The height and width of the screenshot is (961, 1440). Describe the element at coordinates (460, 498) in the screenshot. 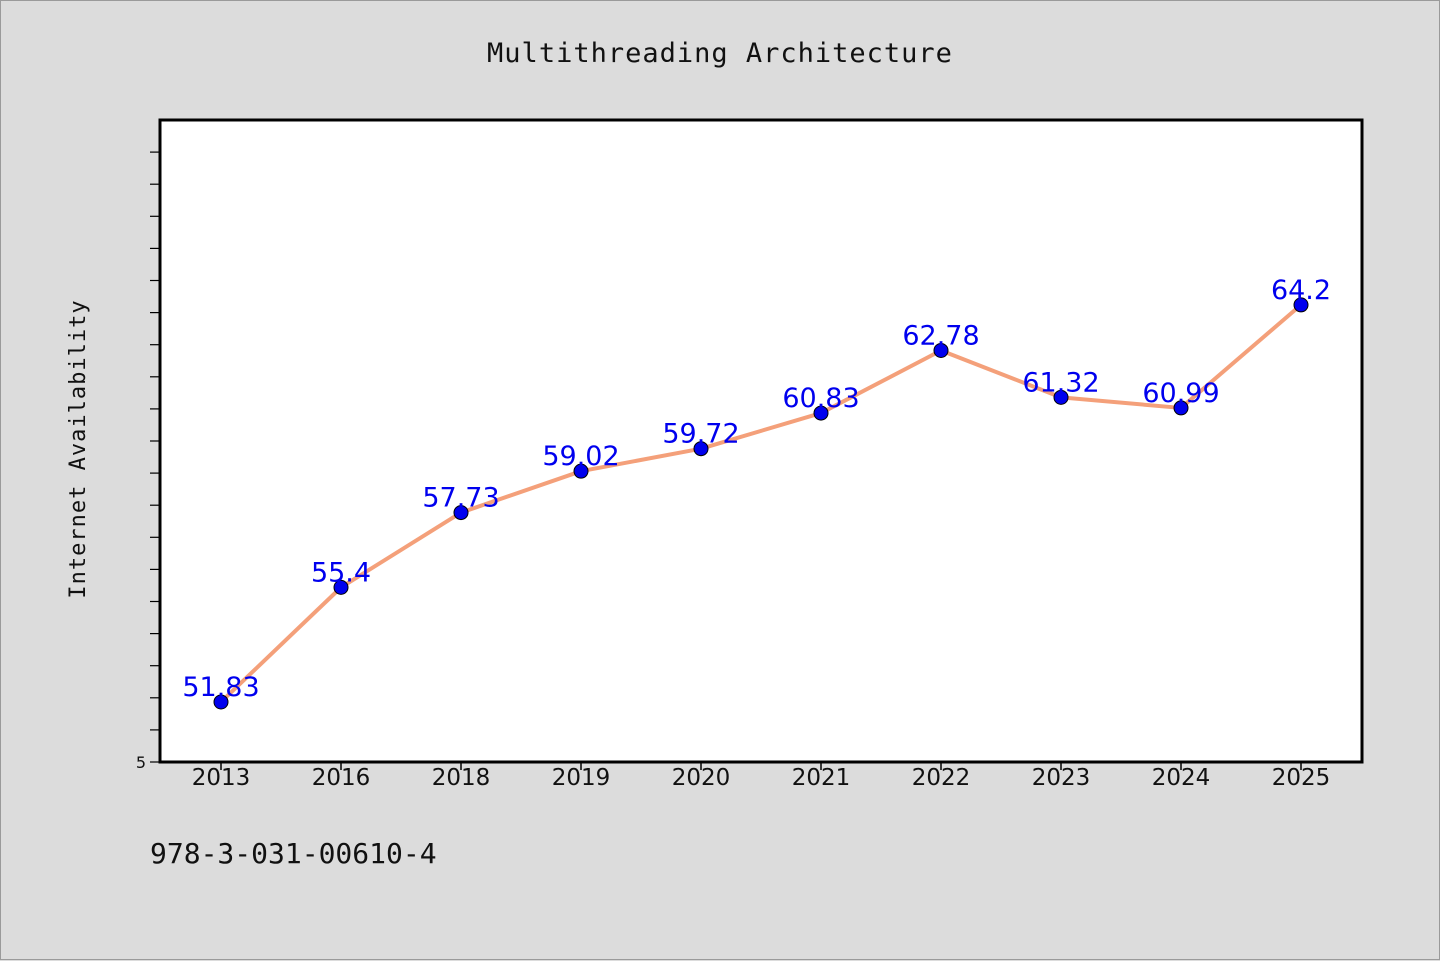

I see `data-label: 57.73` at that location.